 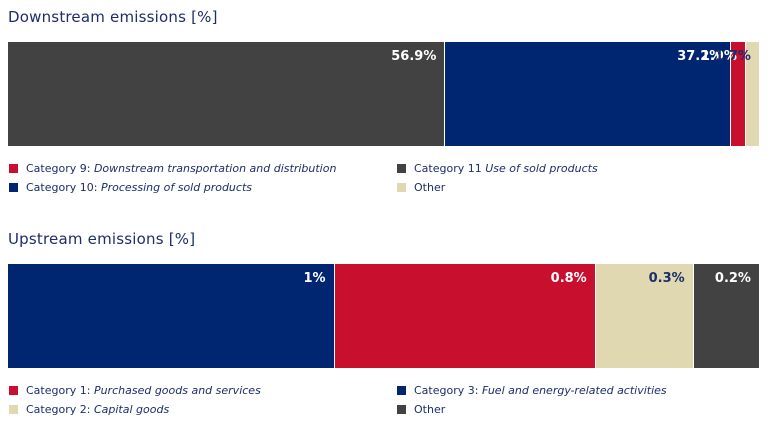 I want to click on downstream-value-label: 37.2%, so click(x=700, y=56).